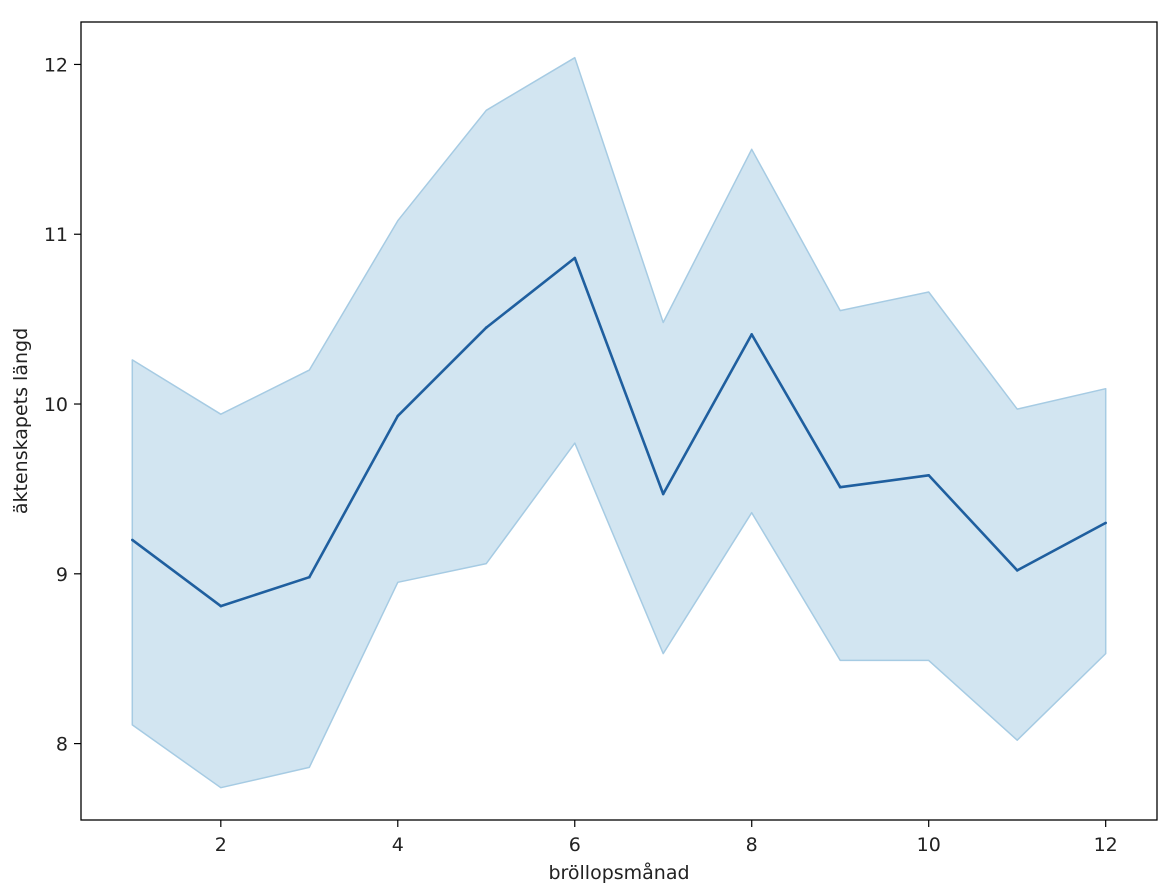 The width and height of the screenshot is (1169, 896). Describe the element at coordinates (21, 421) in the screenshot. I see `y-axis-label: äktenskapets längd` at that location.